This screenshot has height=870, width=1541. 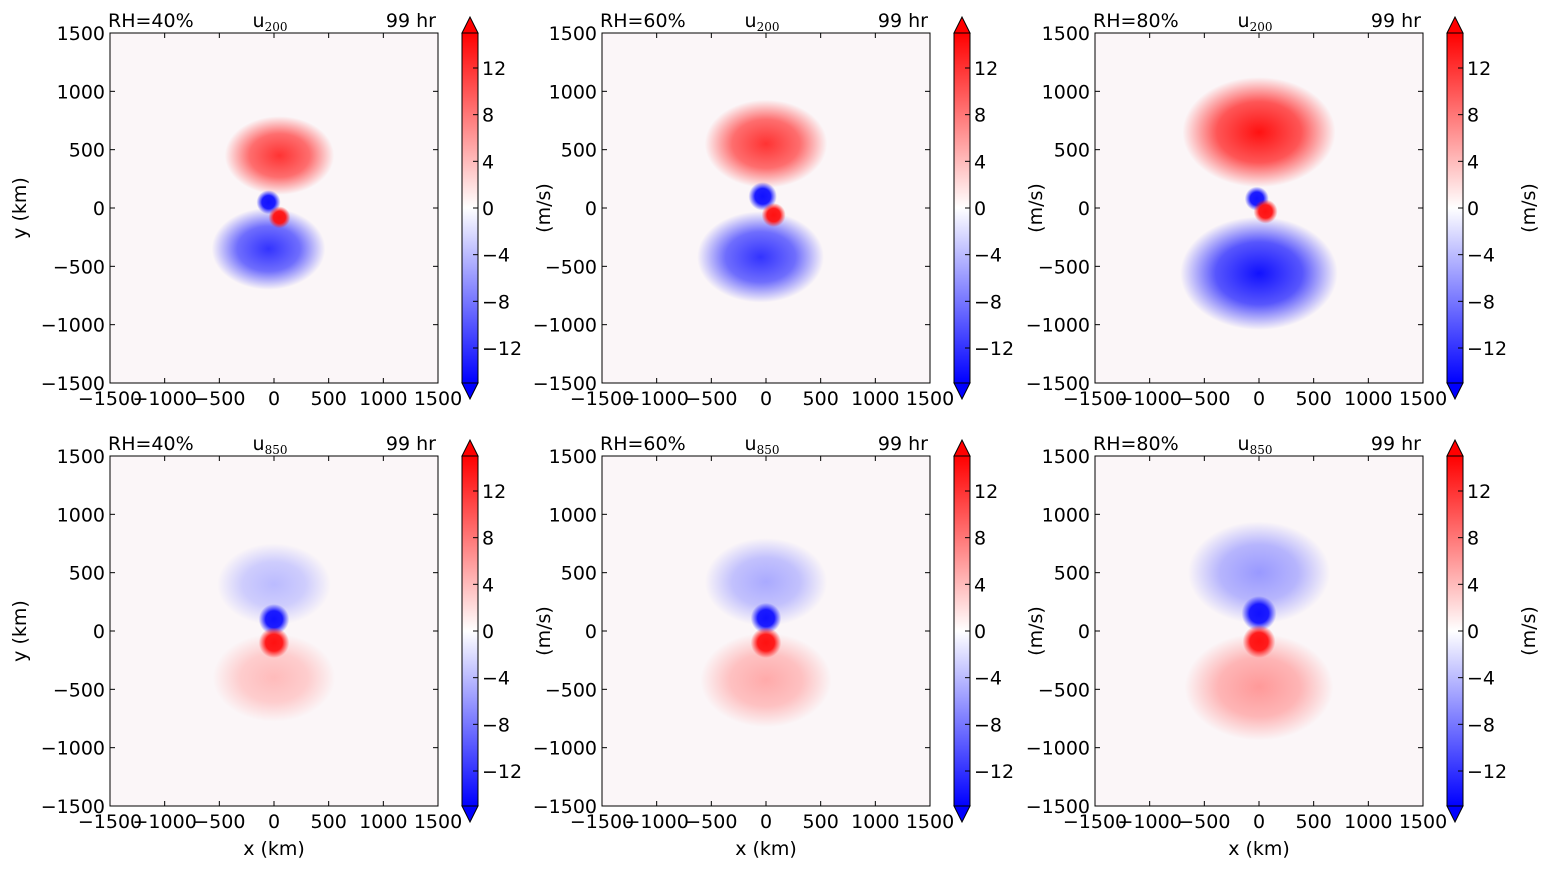 I want to click on colorbar-tick-label: 12, so click(x=986, y=69).